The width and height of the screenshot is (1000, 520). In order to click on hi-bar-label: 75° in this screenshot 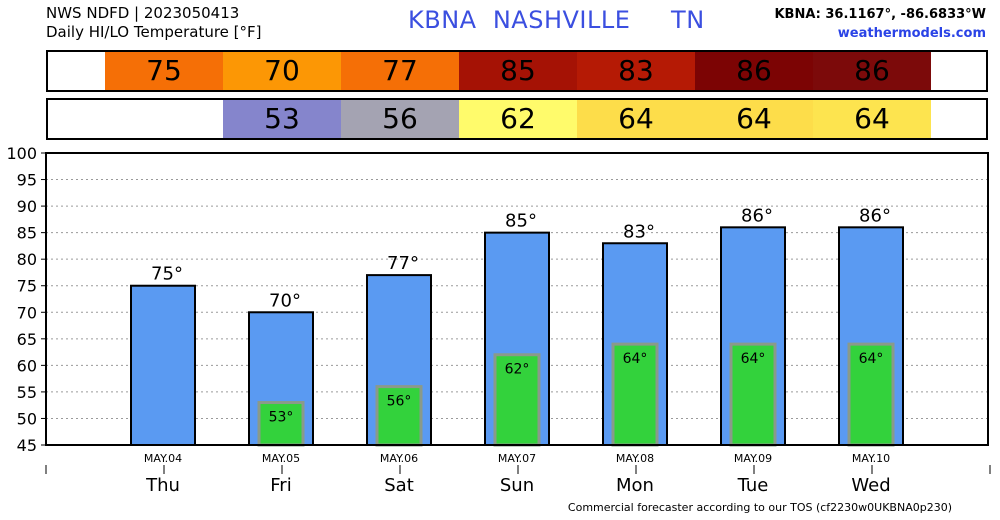, I will do `click(167, 274)`.